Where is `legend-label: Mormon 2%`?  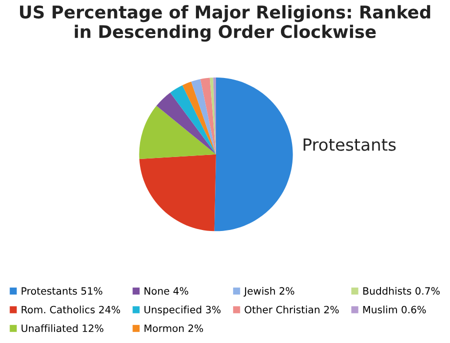
legend-label: Mormon 2% is located at coordinates (173, 328).